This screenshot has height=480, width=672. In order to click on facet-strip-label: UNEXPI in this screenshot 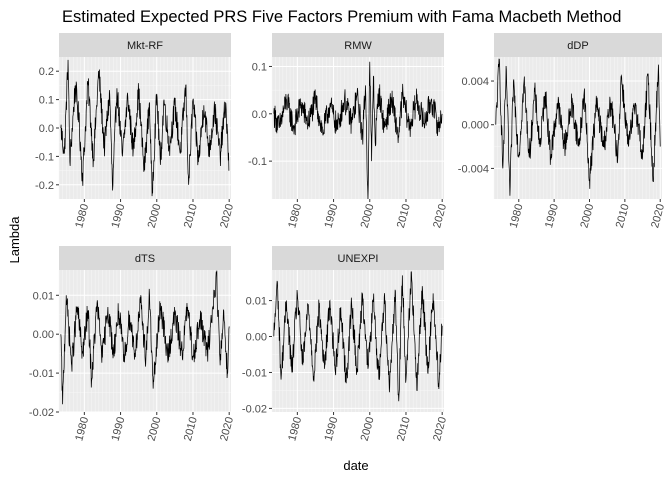, I will do `click(358, 259)`.